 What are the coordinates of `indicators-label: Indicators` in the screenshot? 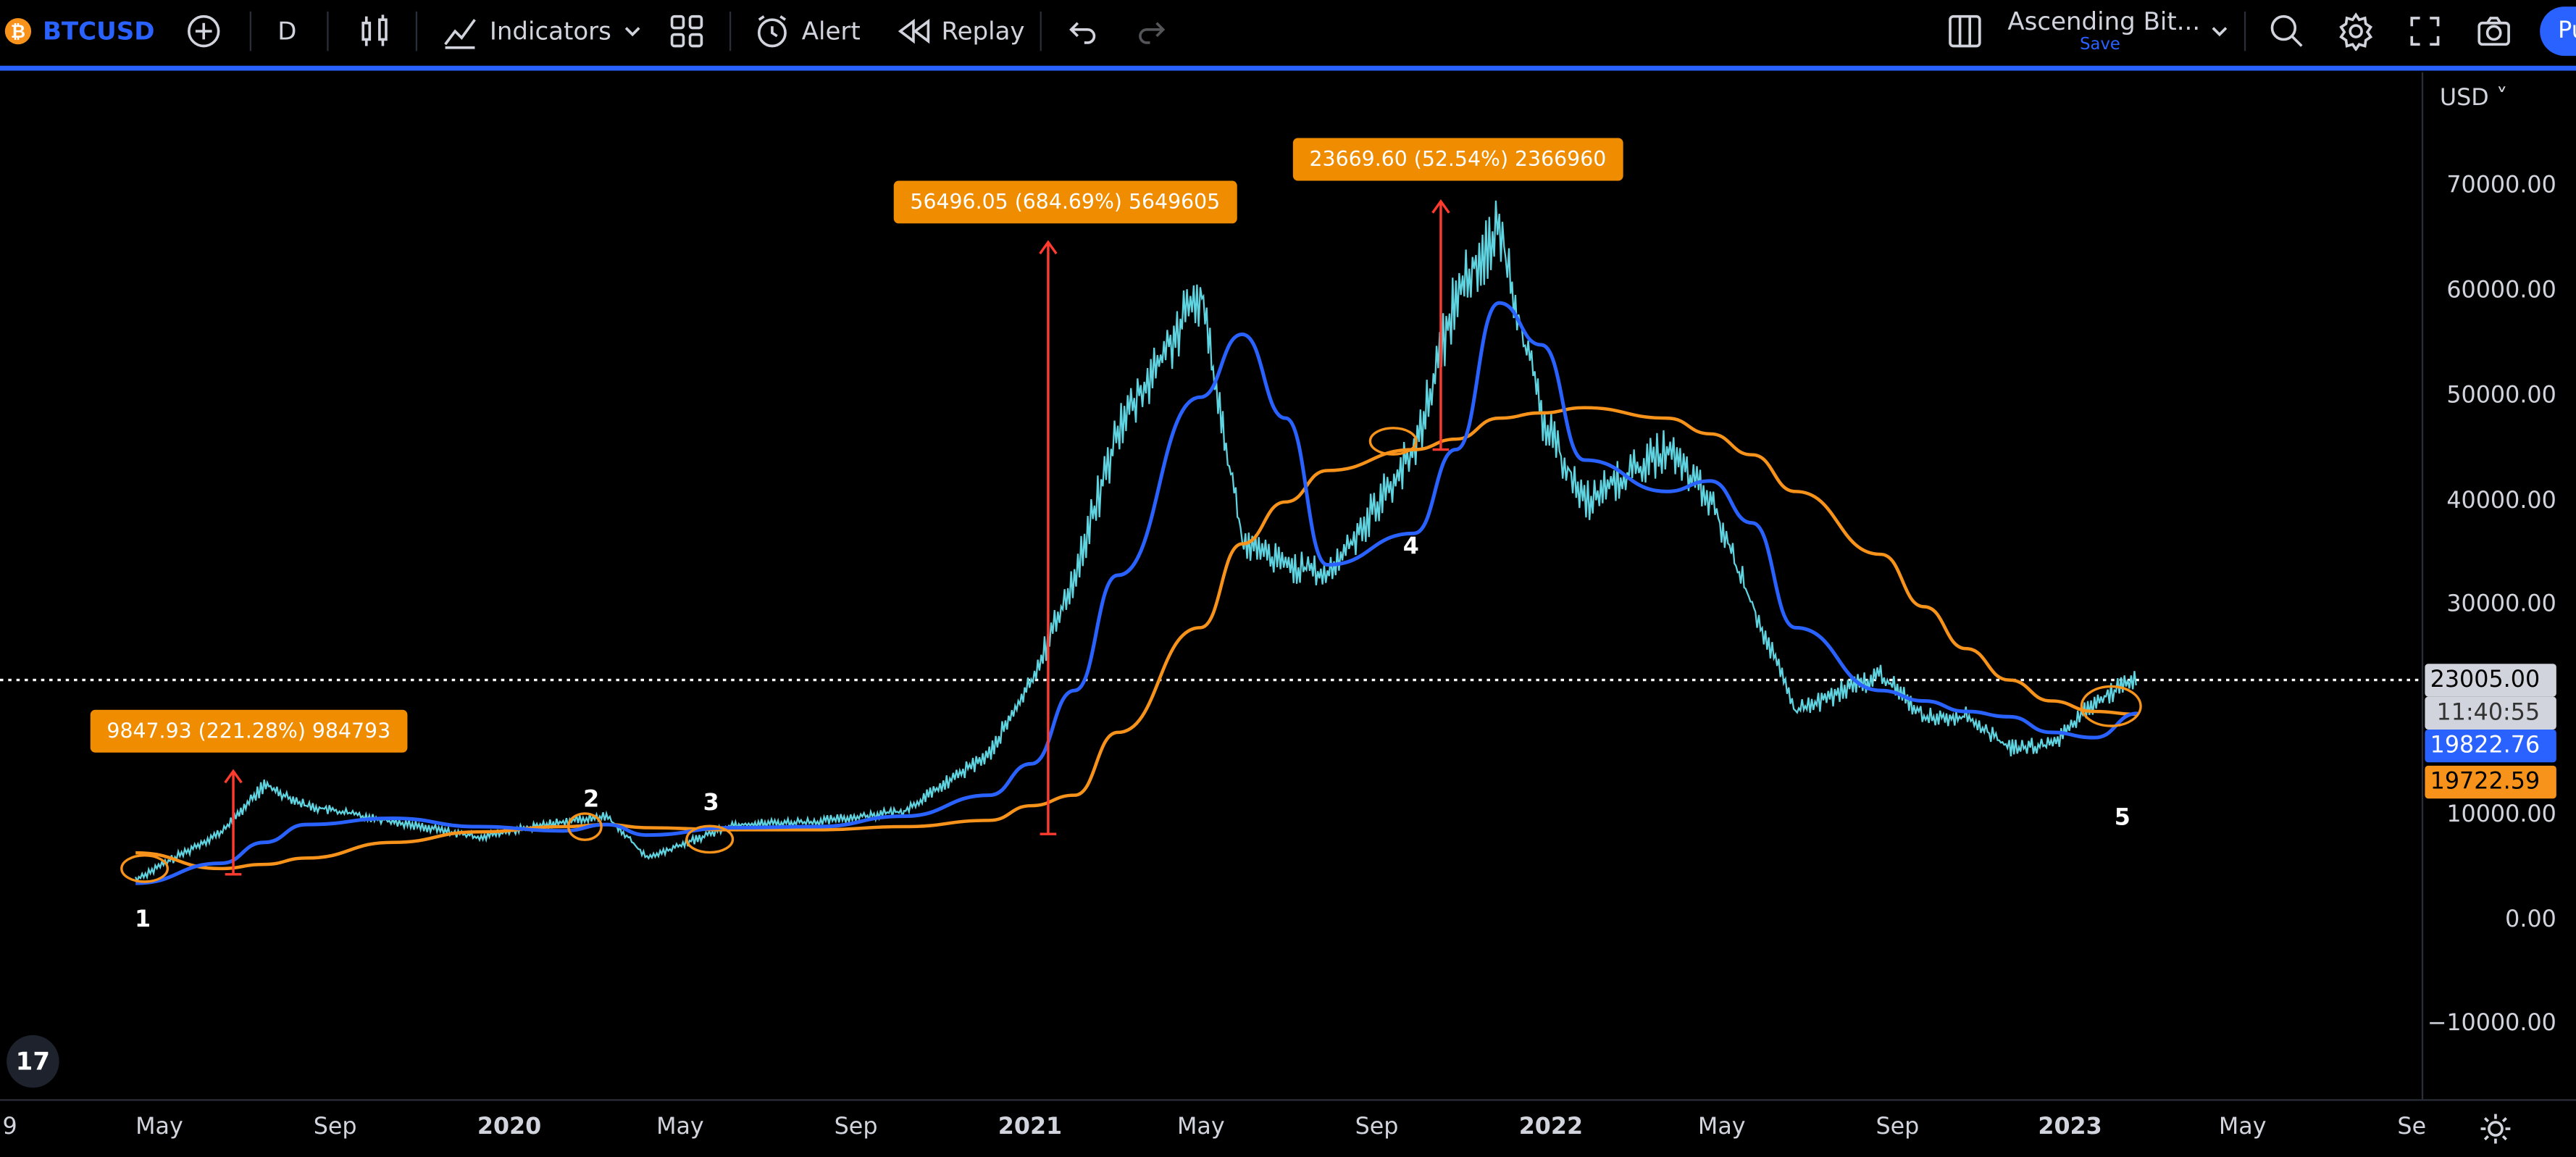 It's located at (550, 31).